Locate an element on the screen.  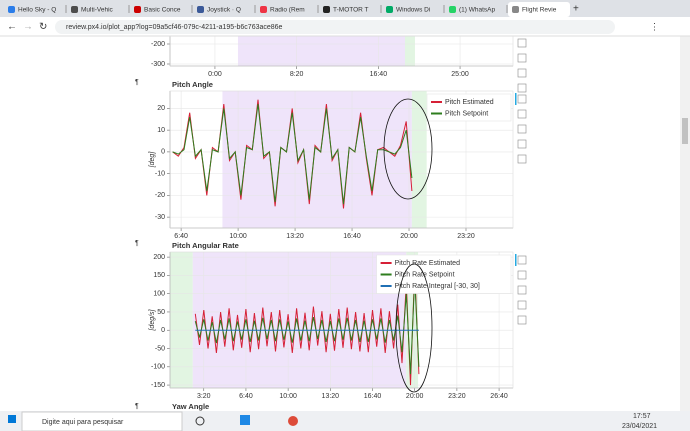
x-tick-label: 0:00 is located at coordinates (215, 74).